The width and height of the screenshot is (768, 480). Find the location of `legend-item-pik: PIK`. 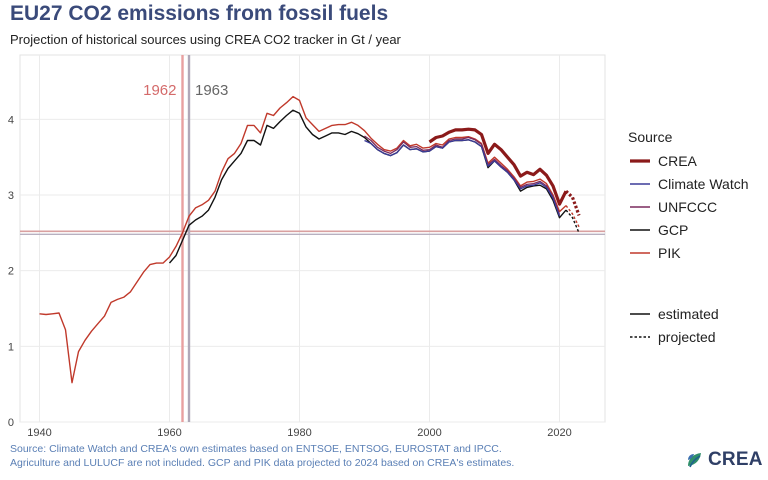

legend-item-pik: PIK is located at coordinates (669, 253).